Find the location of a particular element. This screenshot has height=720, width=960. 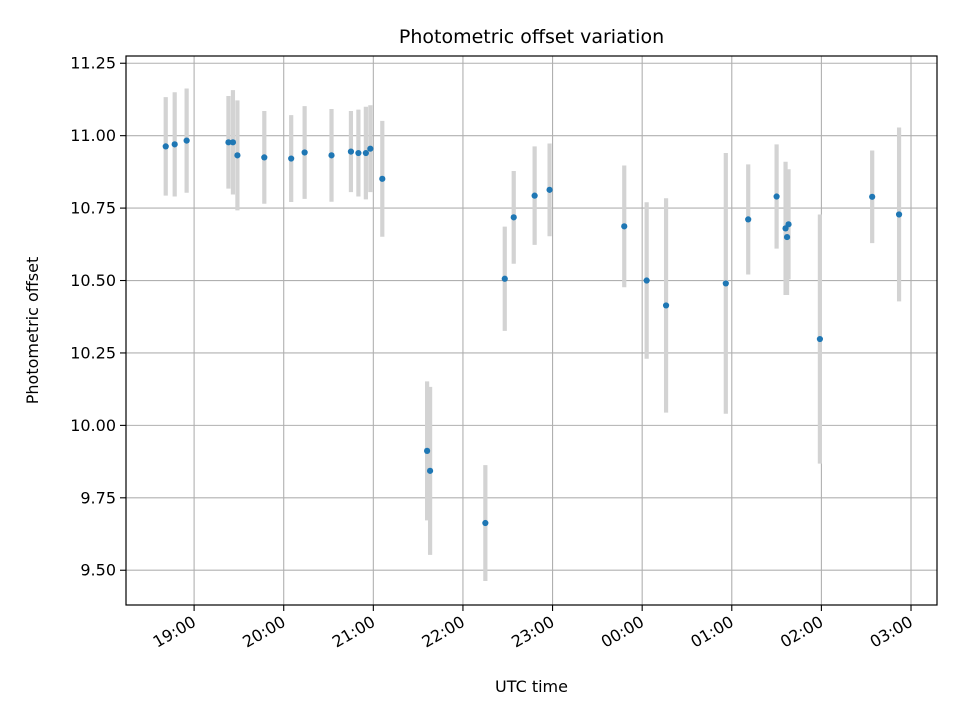

y-axis-label: Photometric offset is located at coordinates (32, 331).